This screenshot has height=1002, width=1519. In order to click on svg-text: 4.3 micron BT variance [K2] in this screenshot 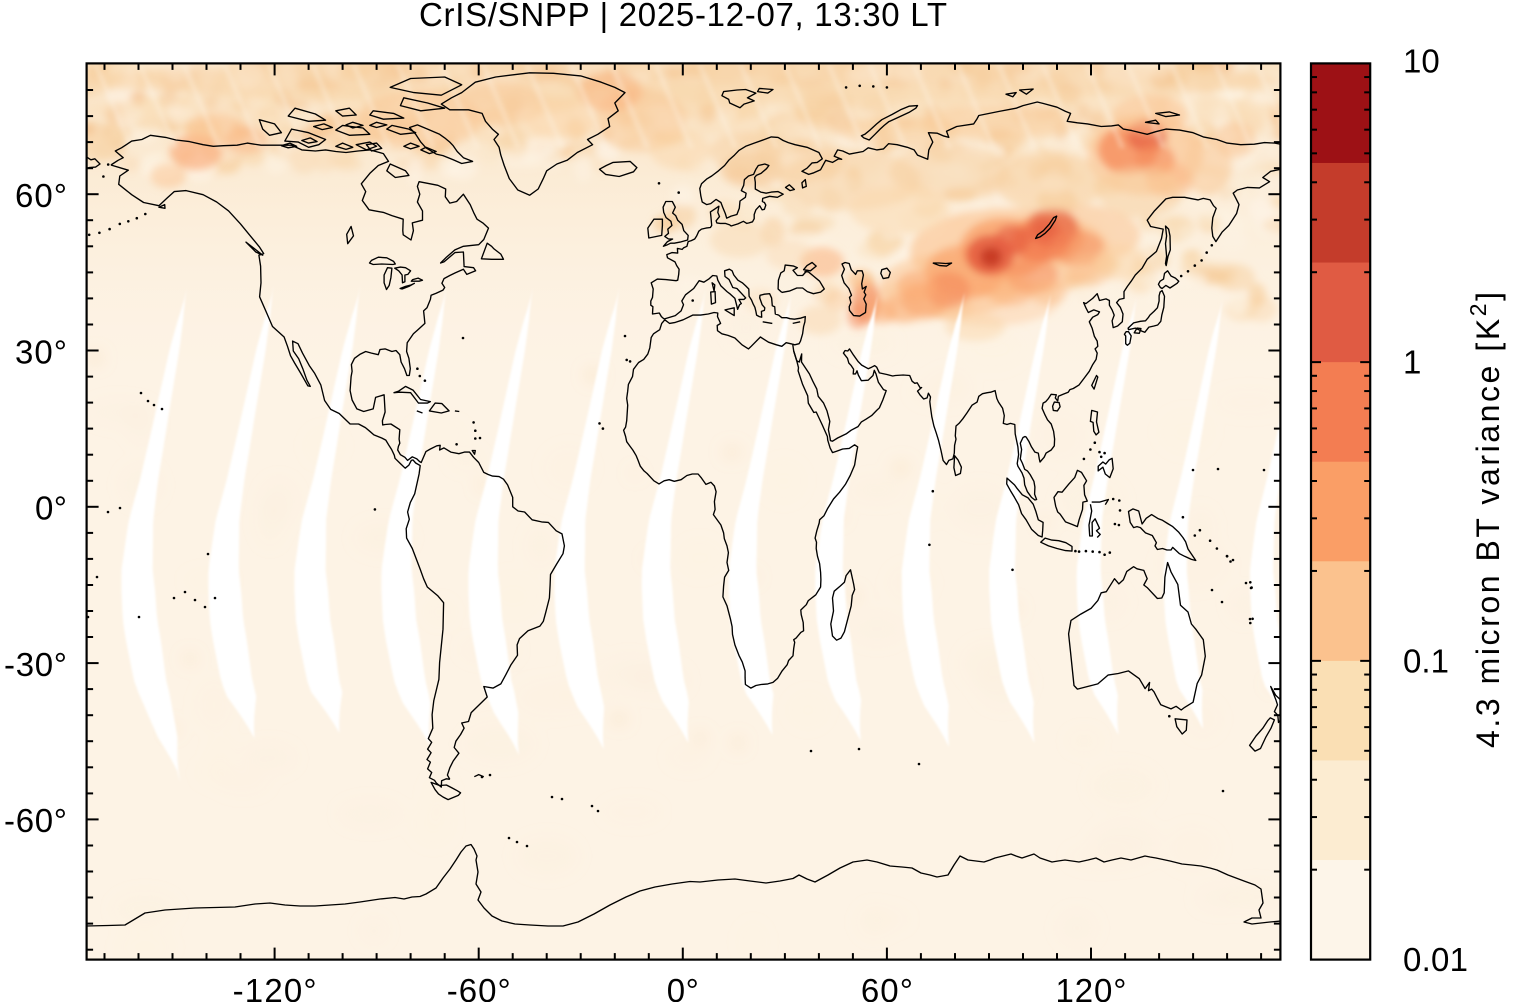, I will do `click(1485, 520)`.